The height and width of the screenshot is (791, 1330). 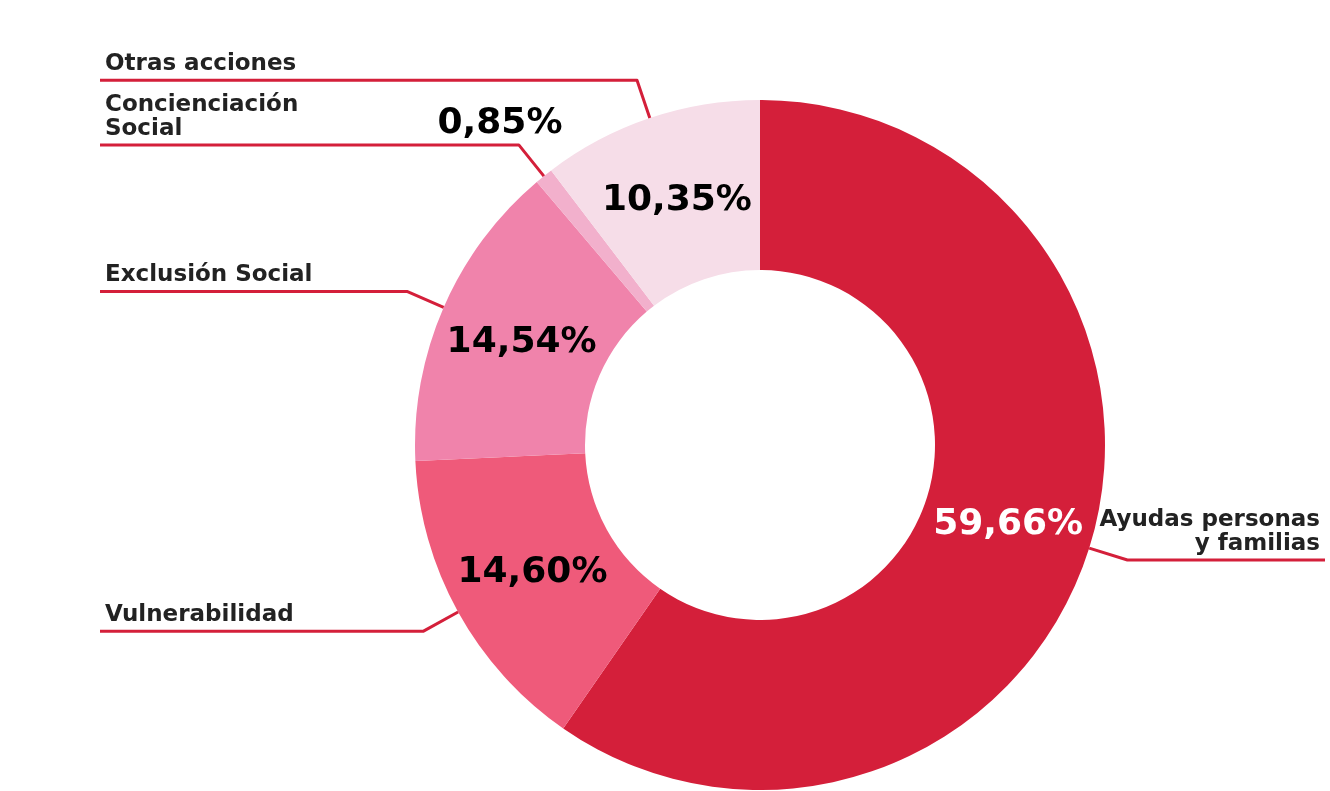 What do you see at coordinates (1209, 530) in the screenshot?
I see `slice-label: Ayudas personas y familias` at bounding box center [1209, 530].